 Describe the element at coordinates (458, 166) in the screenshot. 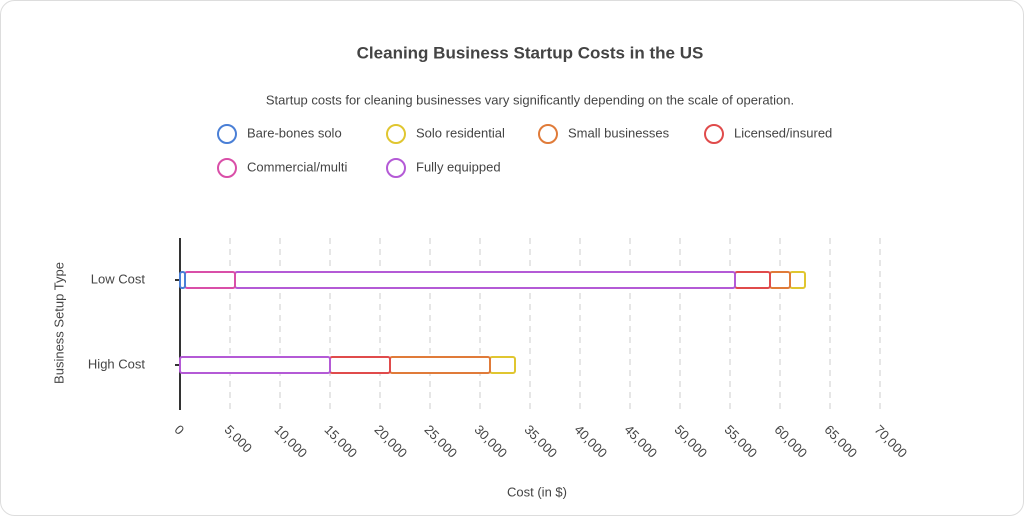

I see `legend-label: Fully equipped` at that location.